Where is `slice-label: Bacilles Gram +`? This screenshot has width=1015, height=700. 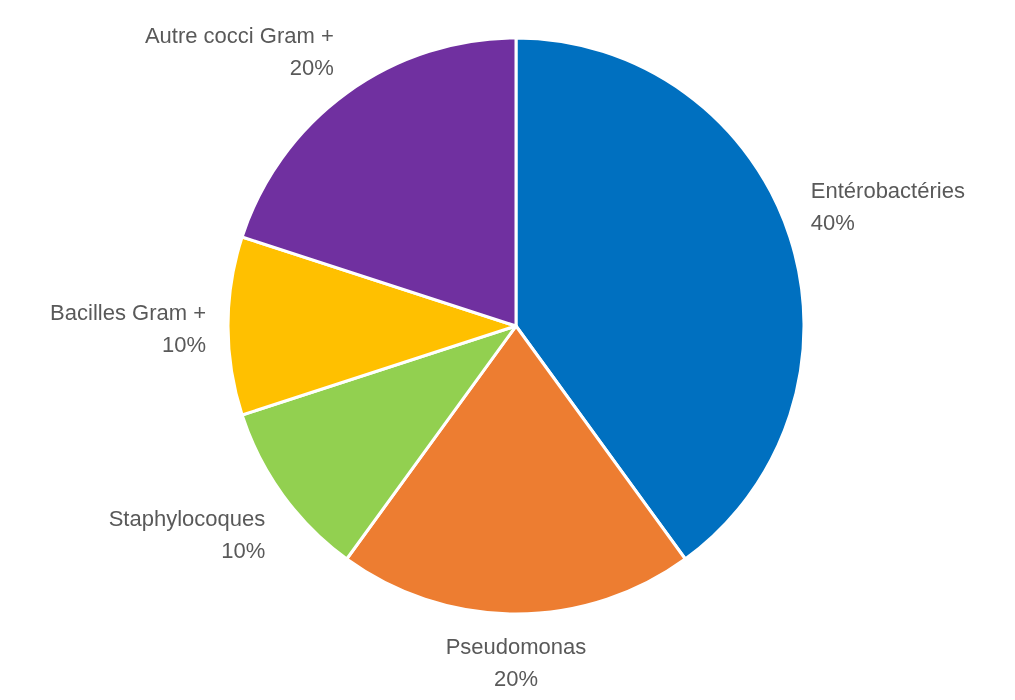 slice-label: Bacilles Gram + is located at coordinates (128, 312).